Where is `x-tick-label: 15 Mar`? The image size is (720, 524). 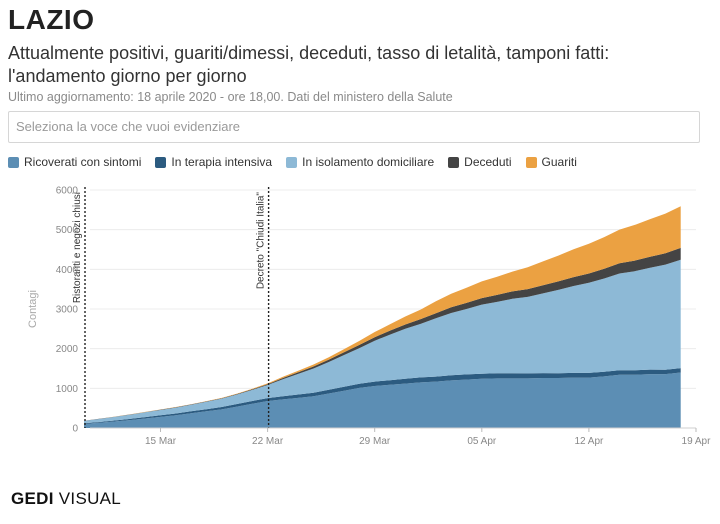
x-tick-label: 15 Mar is located at coordinates (161, 441).